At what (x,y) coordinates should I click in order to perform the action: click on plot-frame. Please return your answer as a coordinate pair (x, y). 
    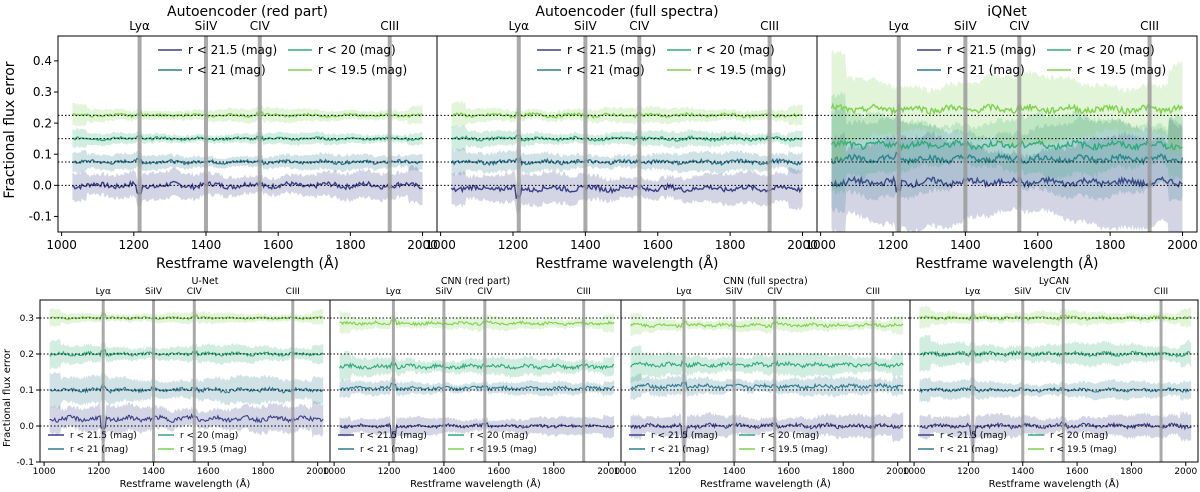
    Looking at the image, I should click on (1054, 381).